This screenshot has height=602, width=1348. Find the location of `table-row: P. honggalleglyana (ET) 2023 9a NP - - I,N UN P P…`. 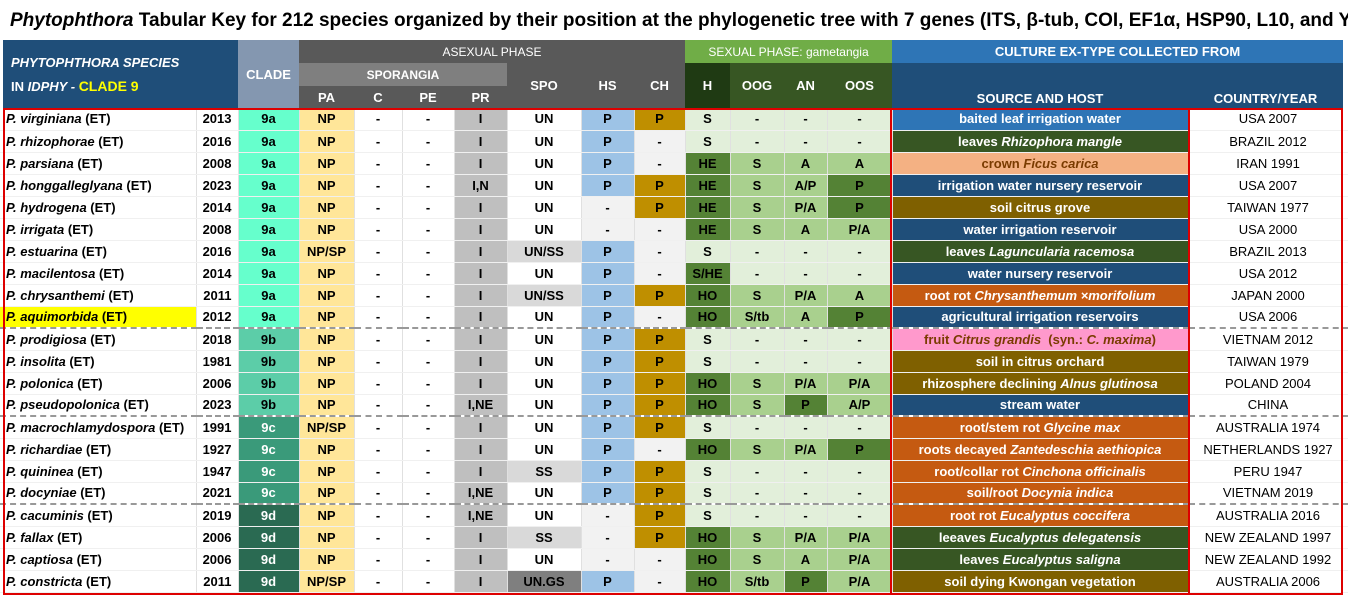

table-row: P. honggalleglyana (ET) 2023 9a NP - - I,N UN P P… is located at coordinates (674, 185).